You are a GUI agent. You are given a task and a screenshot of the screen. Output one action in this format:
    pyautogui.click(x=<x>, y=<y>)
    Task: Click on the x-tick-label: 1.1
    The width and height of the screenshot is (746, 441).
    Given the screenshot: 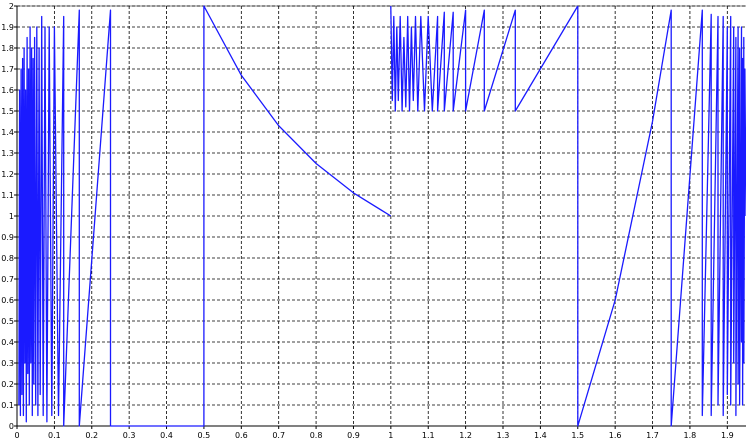 What is the action you would take?
    pyautogui.click(x=428, y=435)
    